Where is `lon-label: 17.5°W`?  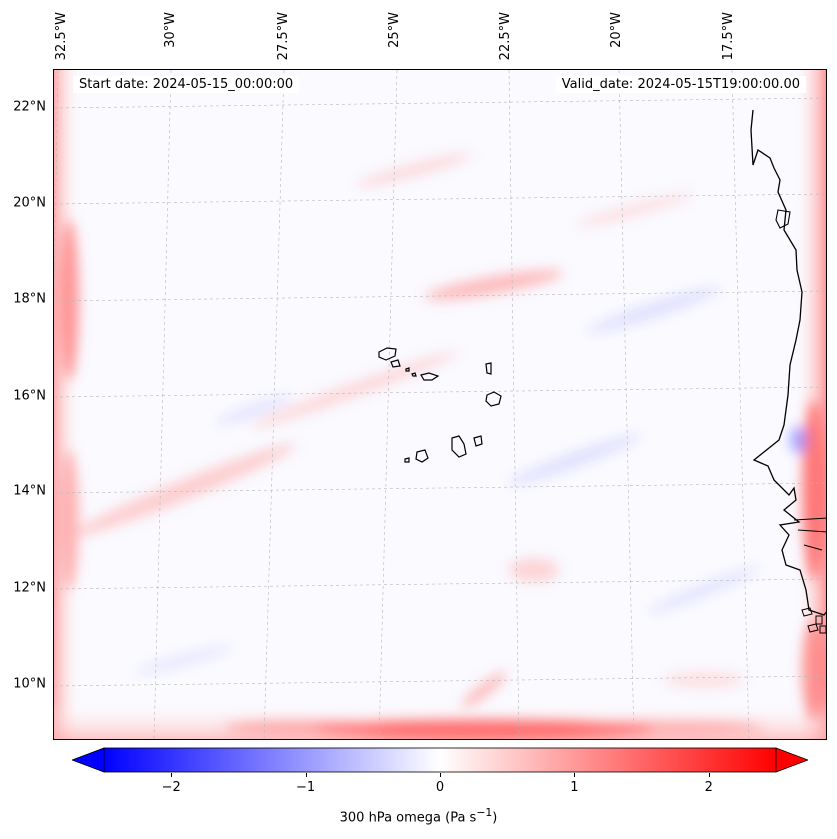 lon-label: 17.5°W is located at coordinates (728, 36).